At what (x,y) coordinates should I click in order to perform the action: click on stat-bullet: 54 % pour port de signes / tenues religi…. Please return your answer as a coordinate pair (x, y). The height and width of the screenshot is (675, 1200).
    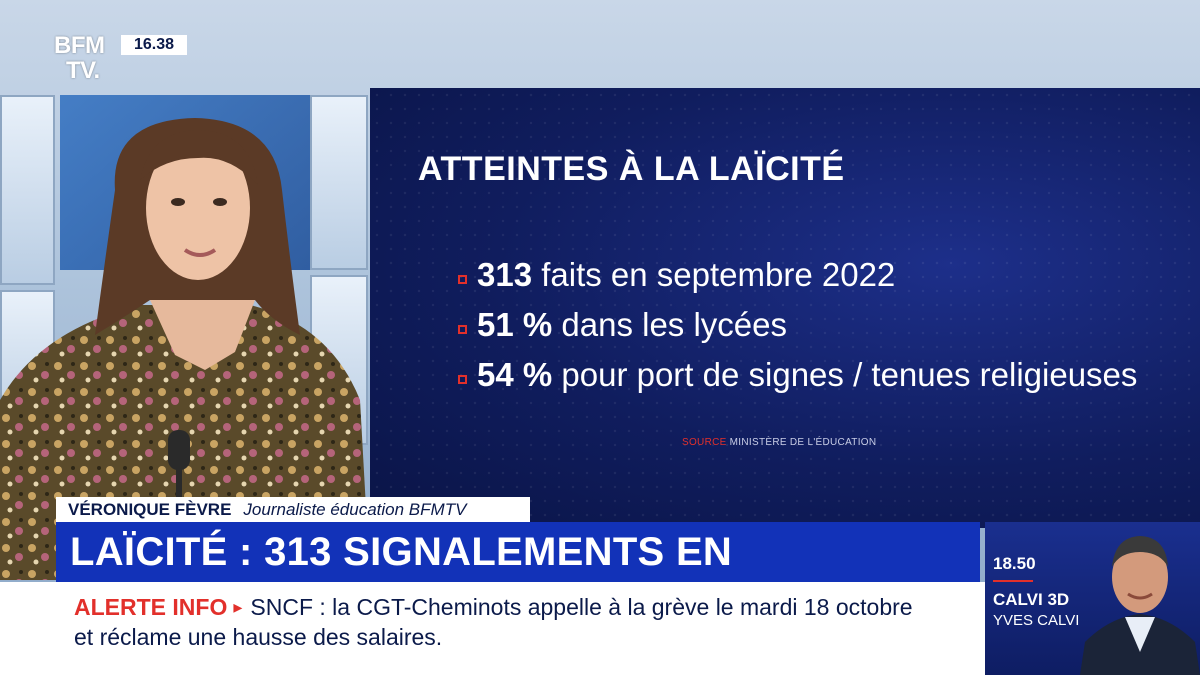
    Looking at the image, I should click on (797, 375).